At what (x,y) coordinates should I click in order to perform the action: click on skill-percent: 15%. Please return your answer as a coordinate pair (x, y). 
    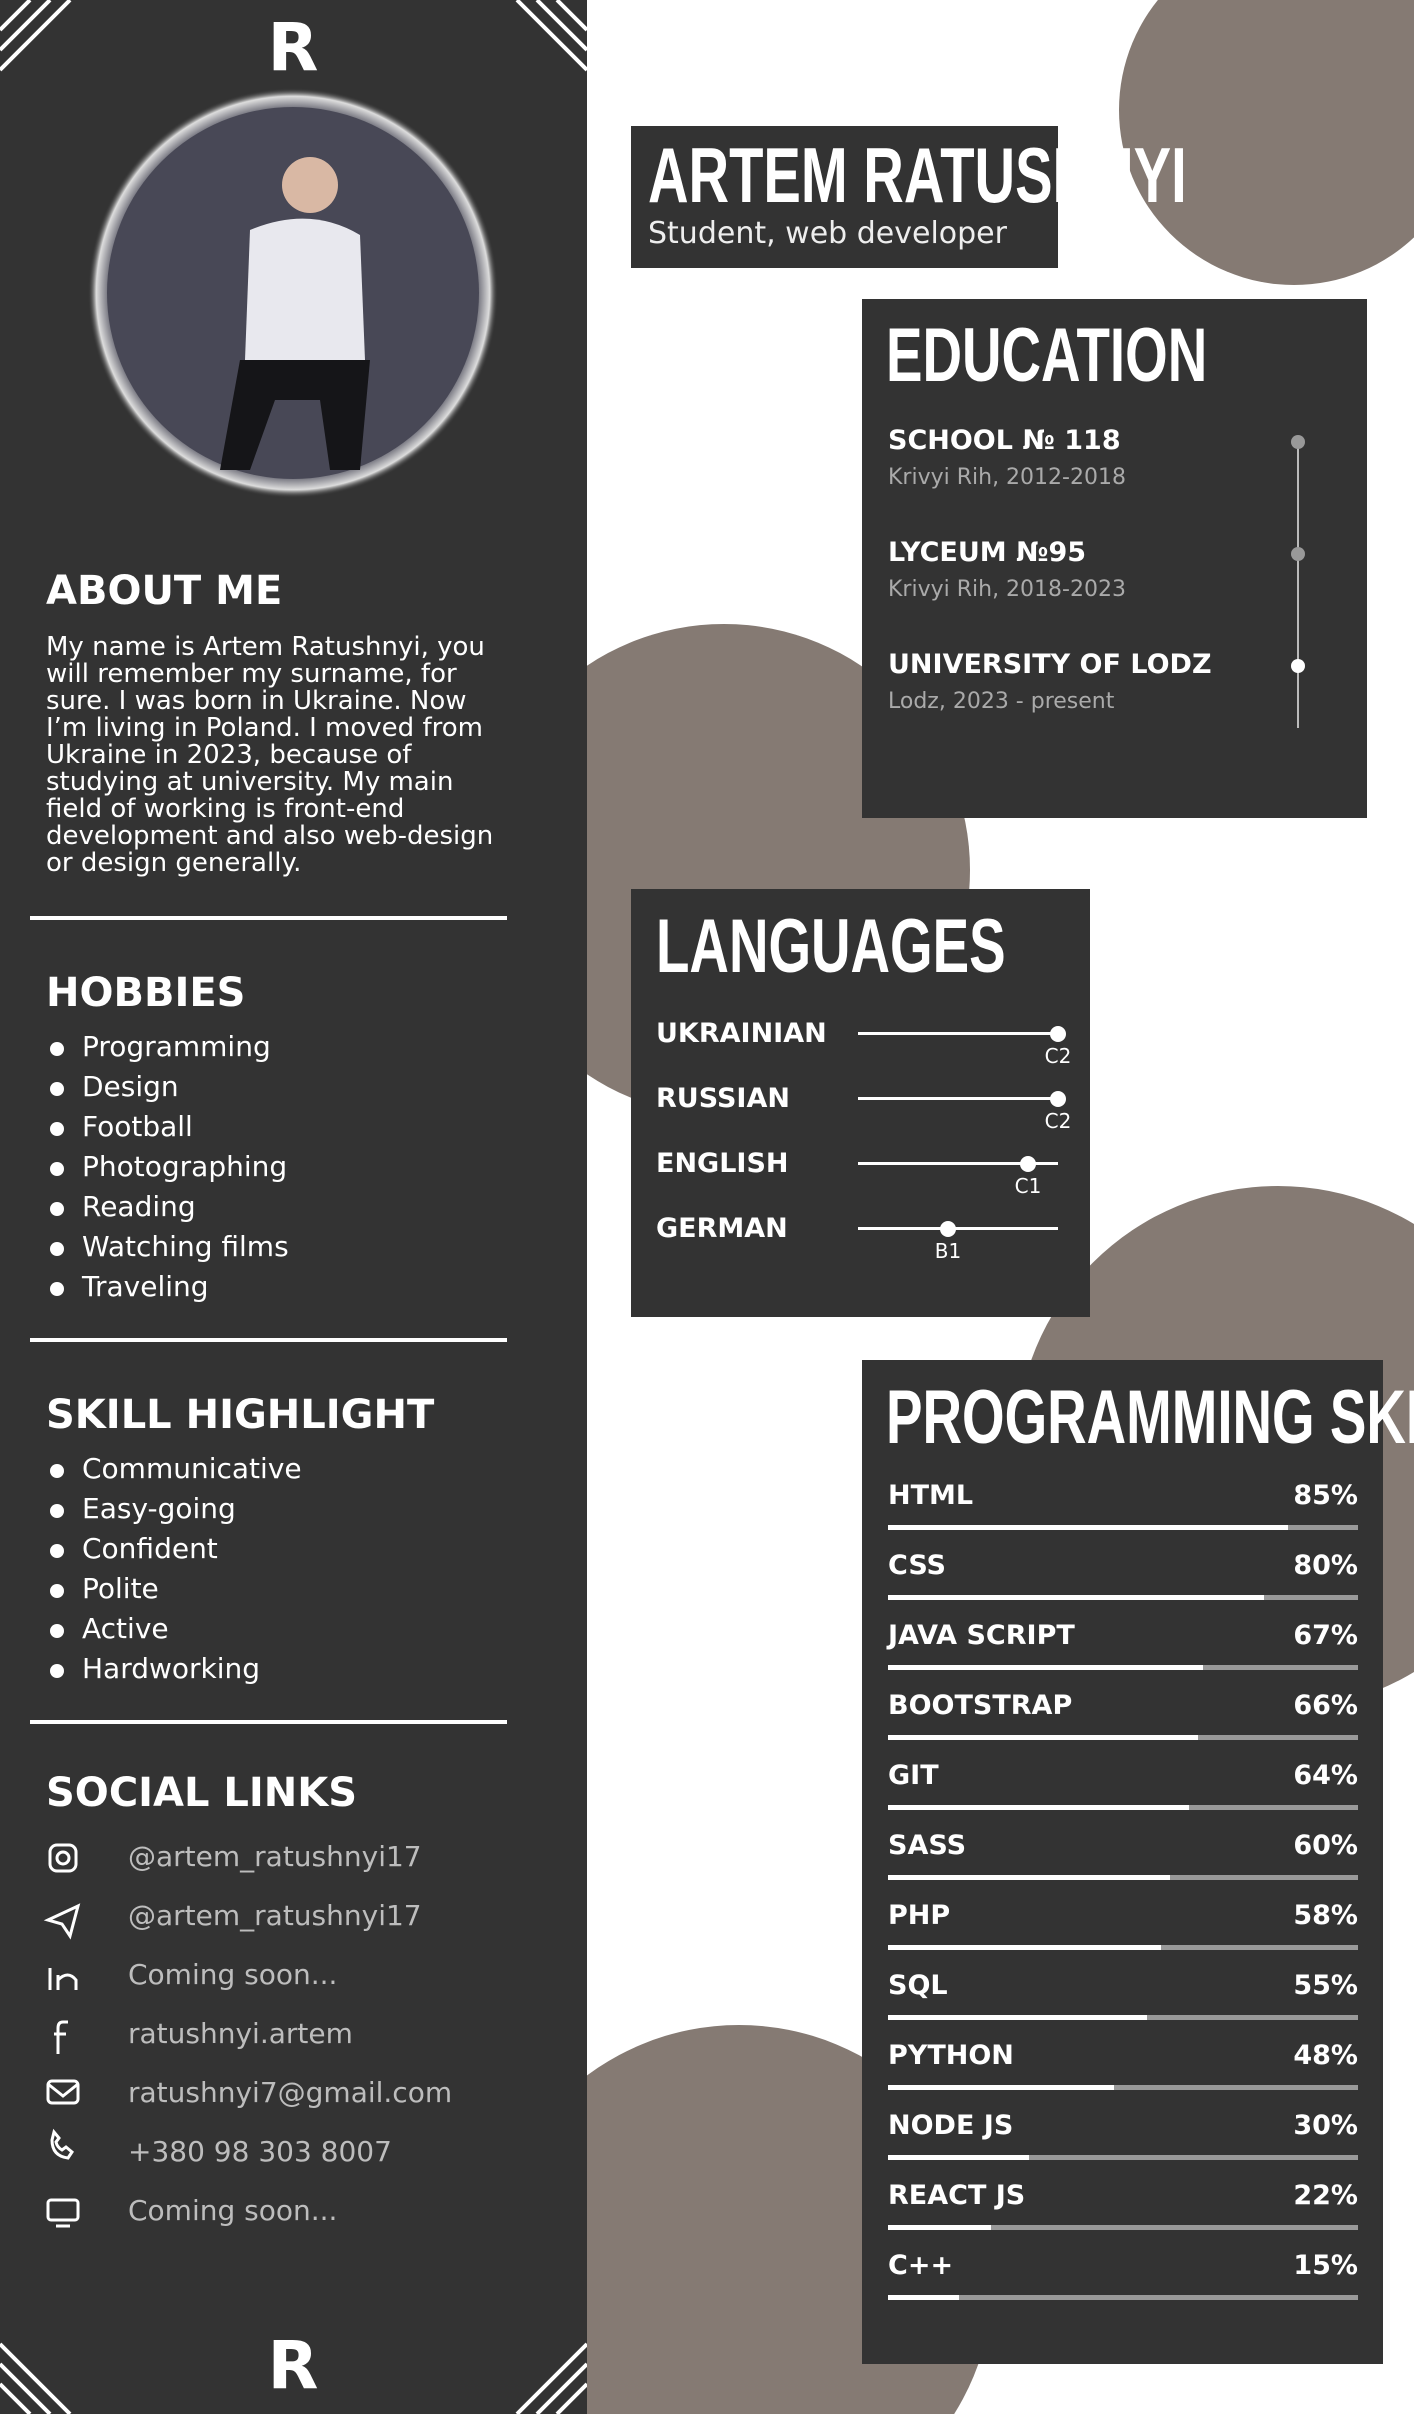
    Looking at the image, I should click on (1325, 2265).